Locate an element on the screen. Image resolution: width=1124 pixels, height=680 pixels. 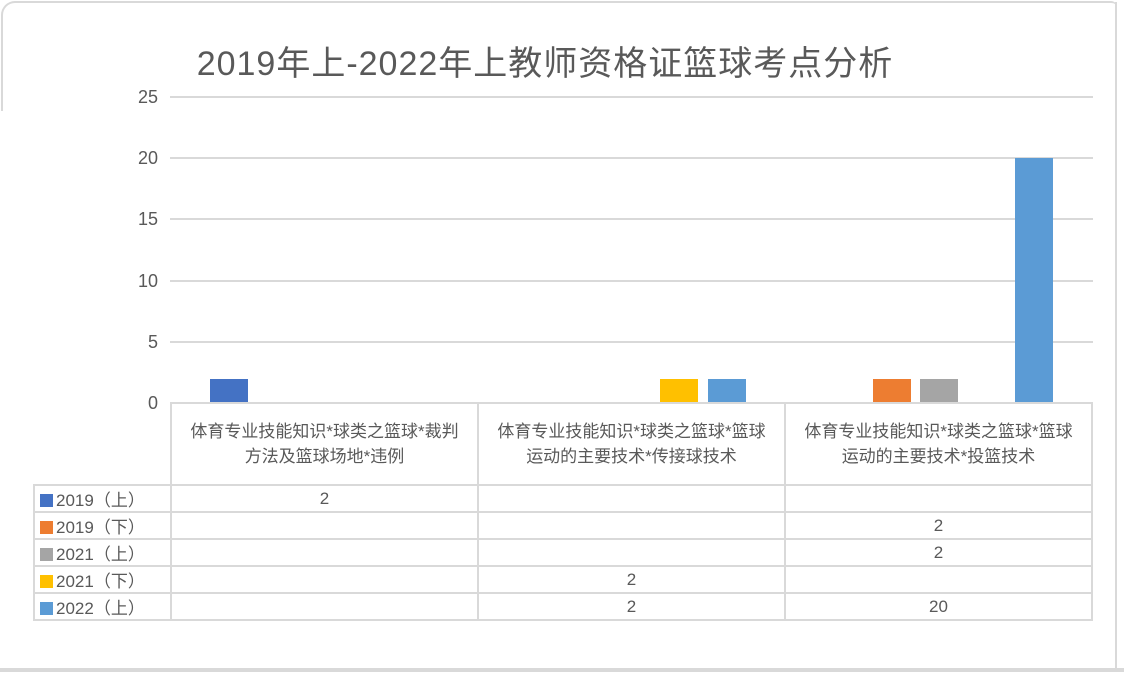
table-row-2021（下）: 2021（下） 2 is located at coordinates (563, 579).